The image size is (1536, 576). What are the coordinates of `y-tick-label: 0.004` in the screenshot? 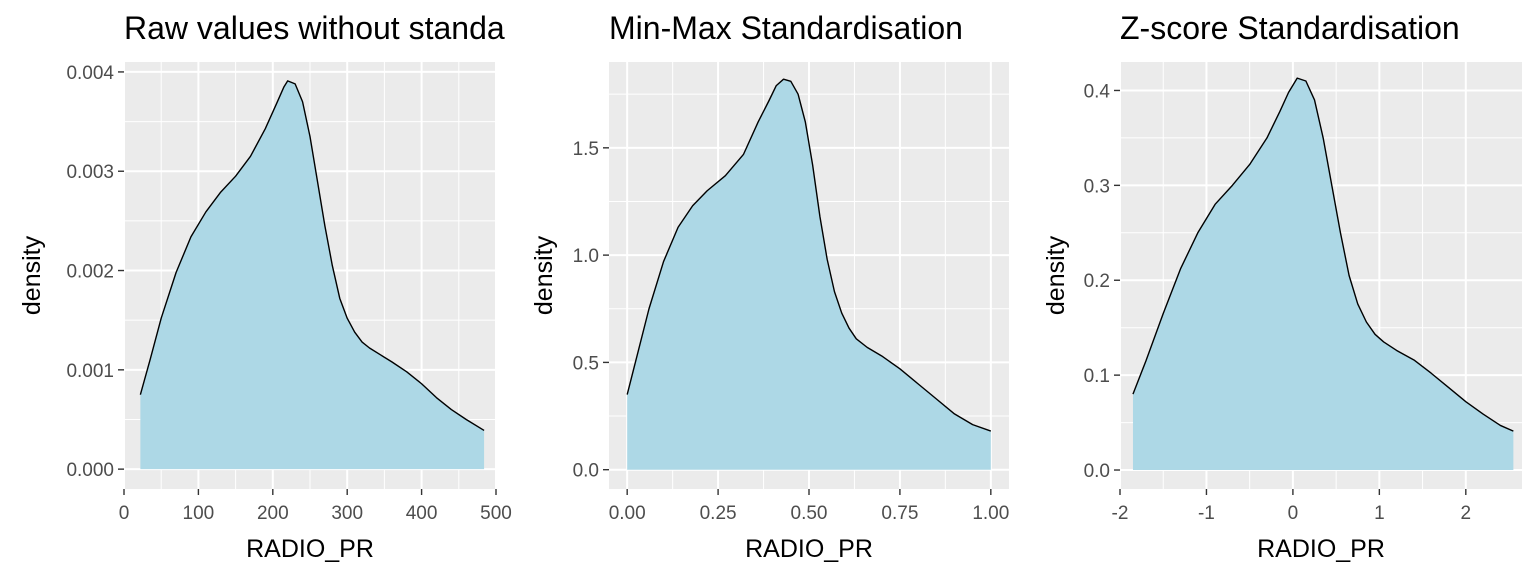 It's located at (90, 73).